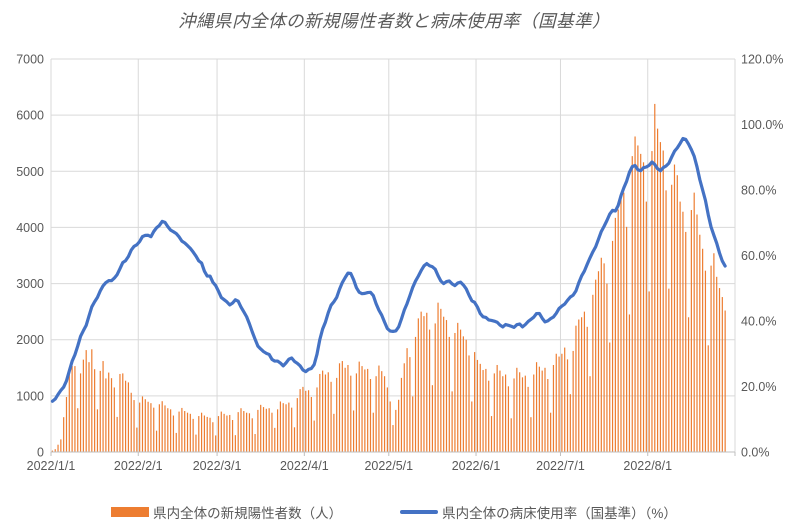 The image size is (788, 525). Describe the element at coordinates (40, 453) in the screenshot. I see `left-axis-tick-label: 0` at that location.